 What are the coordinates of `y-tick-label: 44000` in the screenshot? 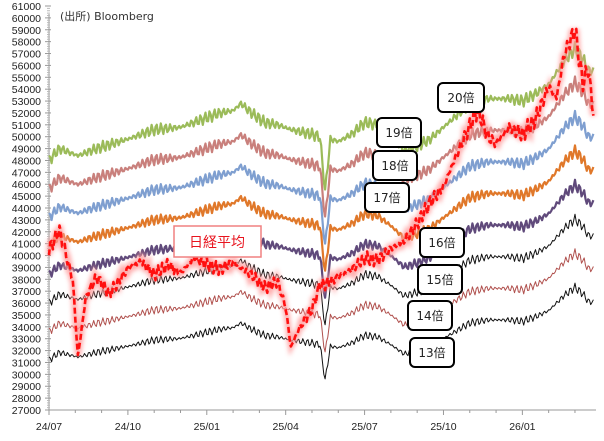 It's located at (26, 209).